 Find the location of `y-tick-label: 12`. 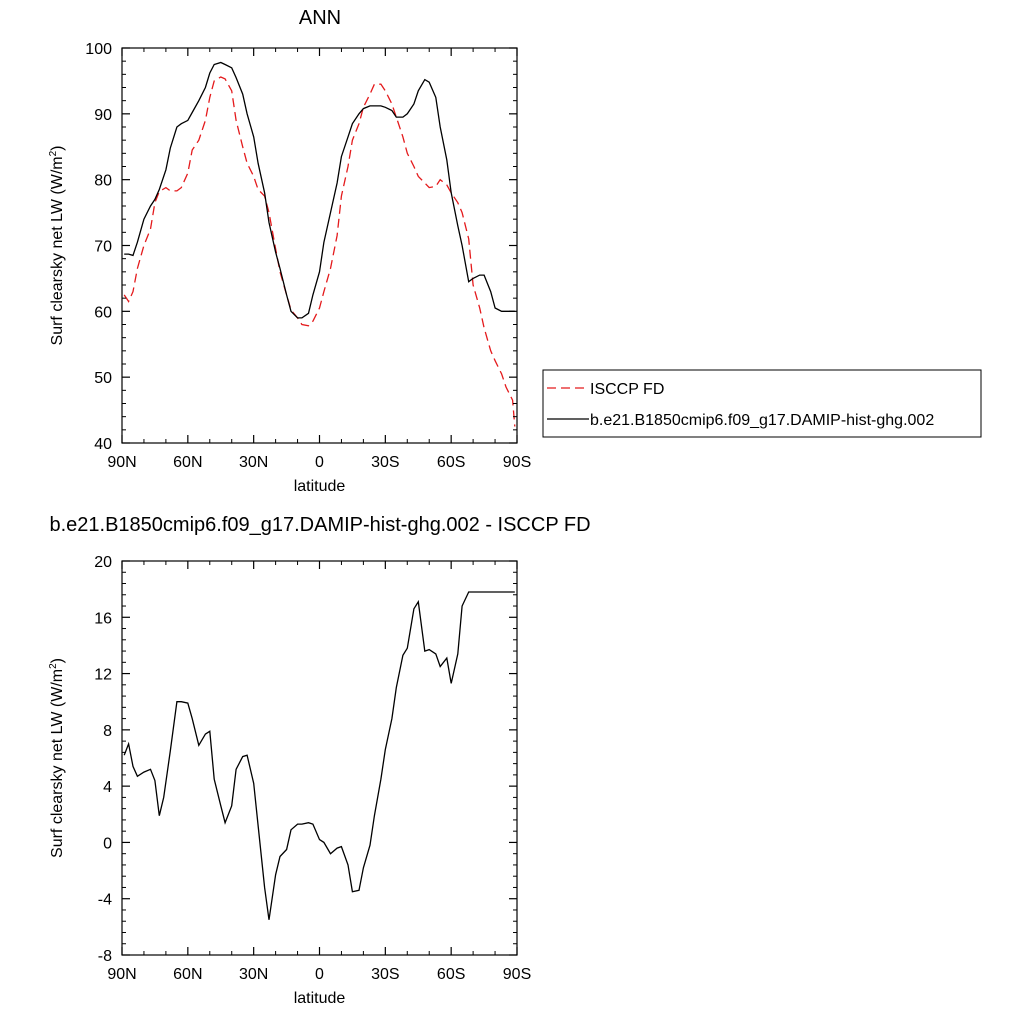

y-tick-label: 12 is located at coordinates (103, 675).